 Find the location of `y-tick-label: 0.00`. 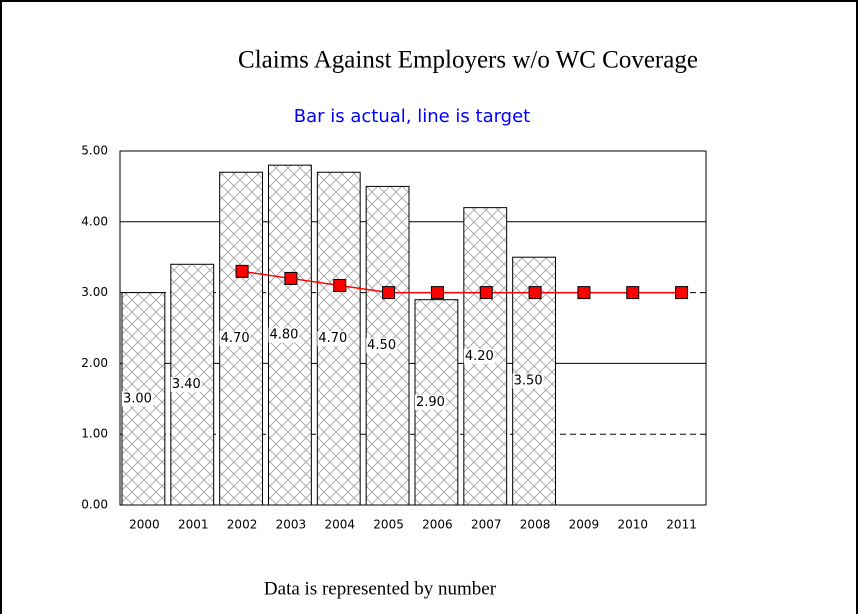

y-tick-label: 0.00 is located at coordinates (94, 505).